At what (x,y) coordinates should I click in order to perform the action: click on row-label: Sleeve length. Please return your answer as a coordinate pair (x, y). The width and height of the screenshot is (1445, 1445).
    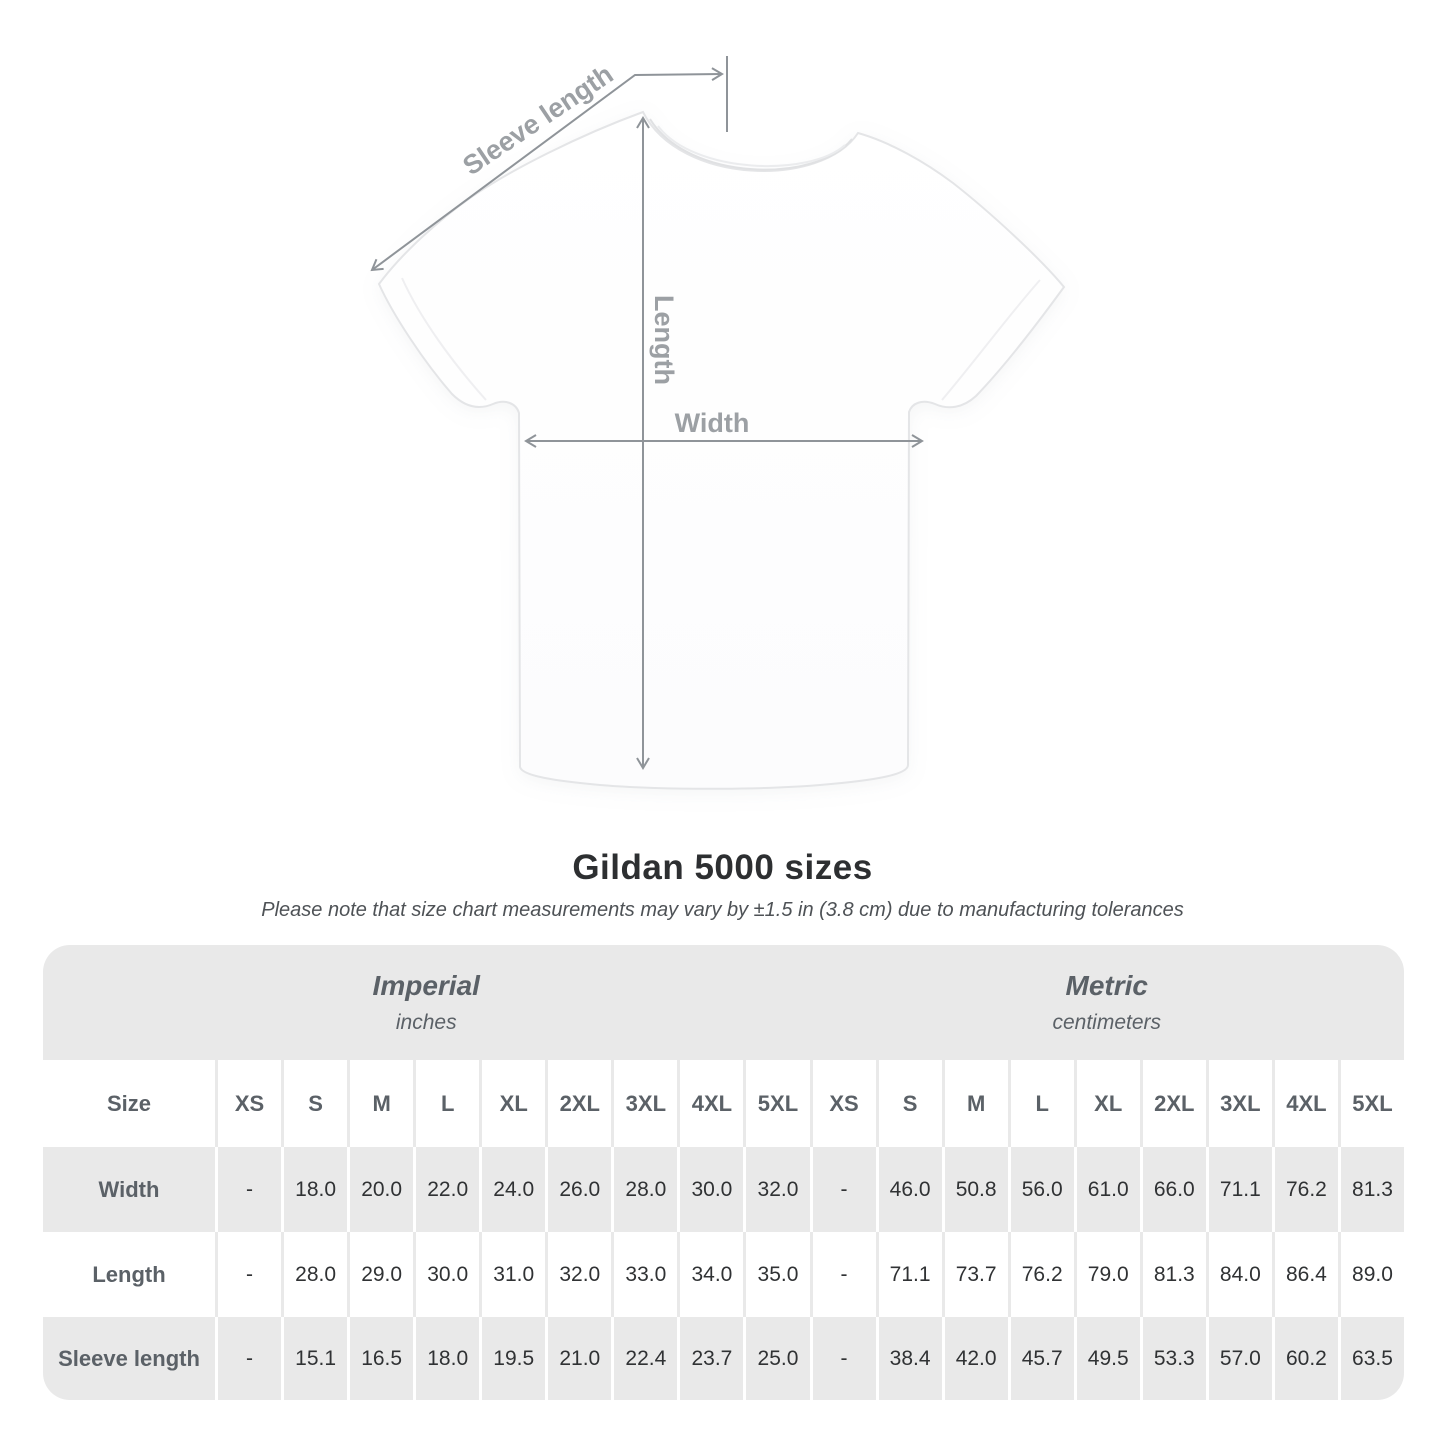
    Looking at the image, I should click on (129, 1358).